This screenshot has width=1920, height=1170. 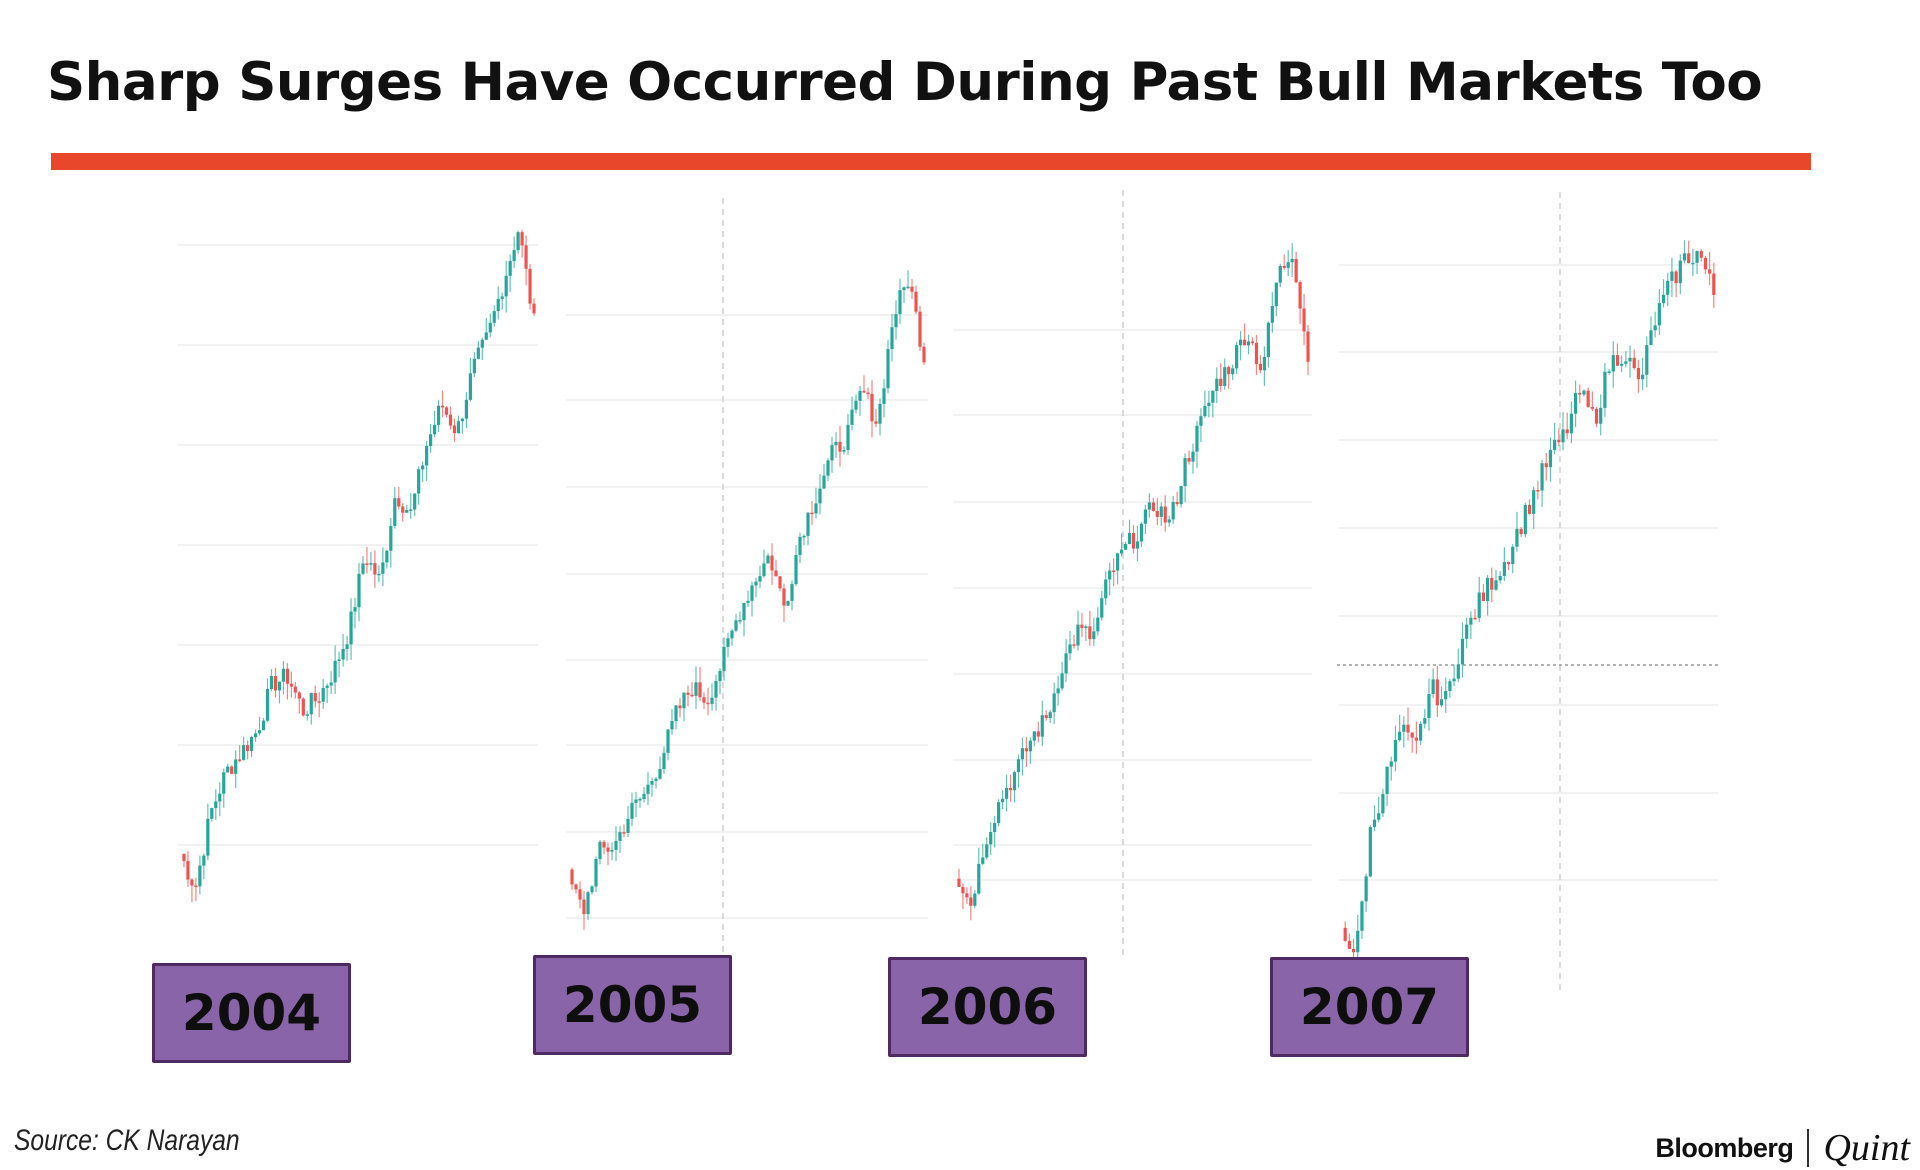 What do you see at coordinates (632, 1005) in the screenshot?
I see `year-label-2005: 2005` at bounding box center [632, 1005].